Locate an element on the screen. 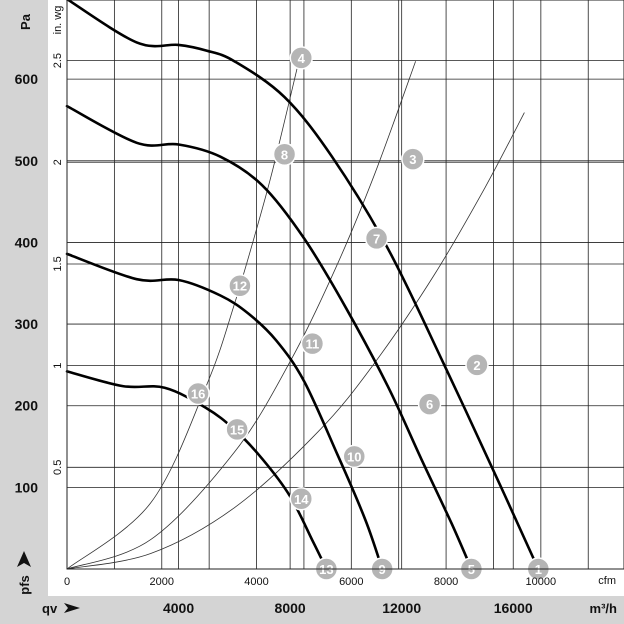 The width and height of the screenshot is (624, 624). operating-point-marker: 10 is located at coordinates (354, 456).